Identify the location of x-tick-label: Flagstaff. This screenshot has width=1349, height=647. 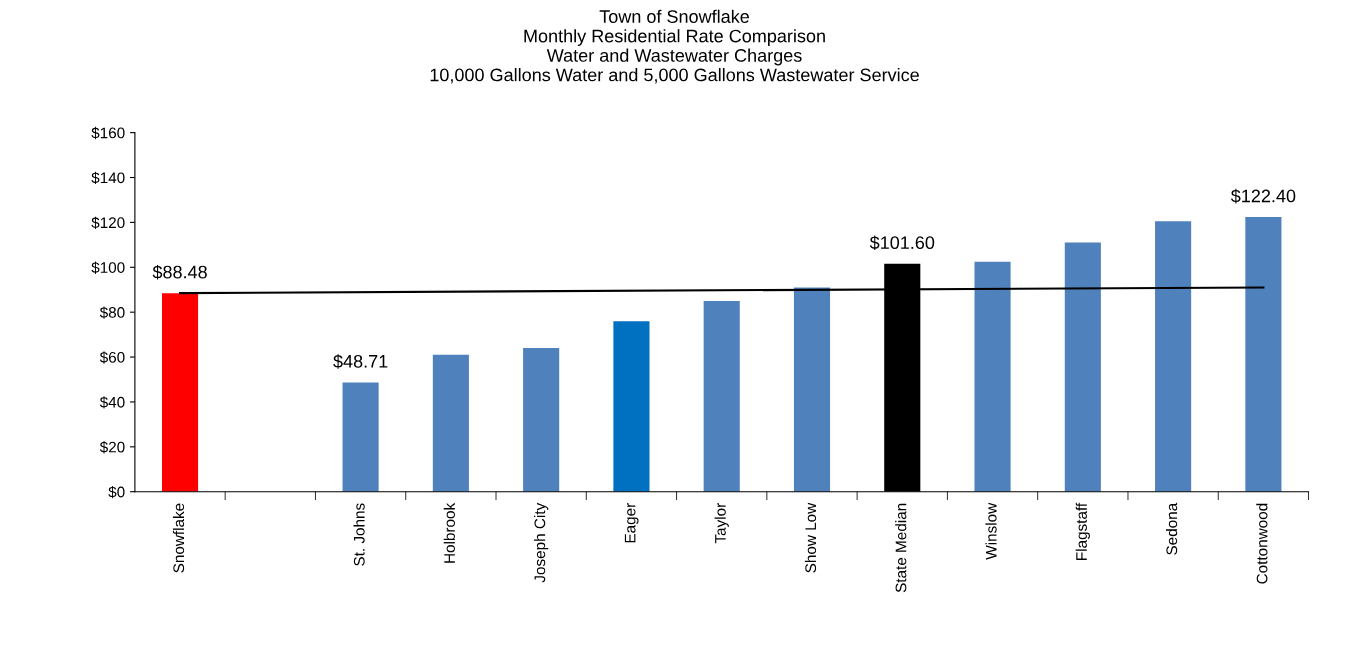
(1082, 531).